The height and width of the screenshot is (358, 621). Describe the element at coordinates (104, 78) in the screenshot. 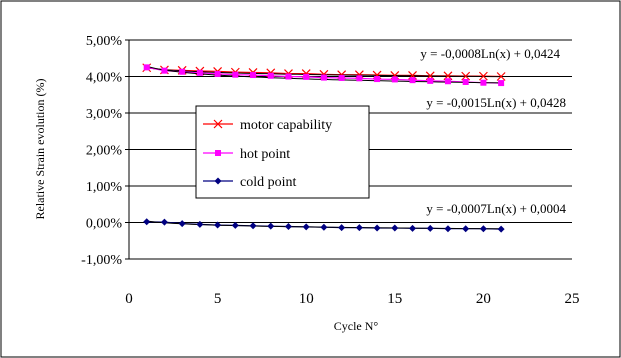

I see `y-tick-label: 4,00%` at that location.